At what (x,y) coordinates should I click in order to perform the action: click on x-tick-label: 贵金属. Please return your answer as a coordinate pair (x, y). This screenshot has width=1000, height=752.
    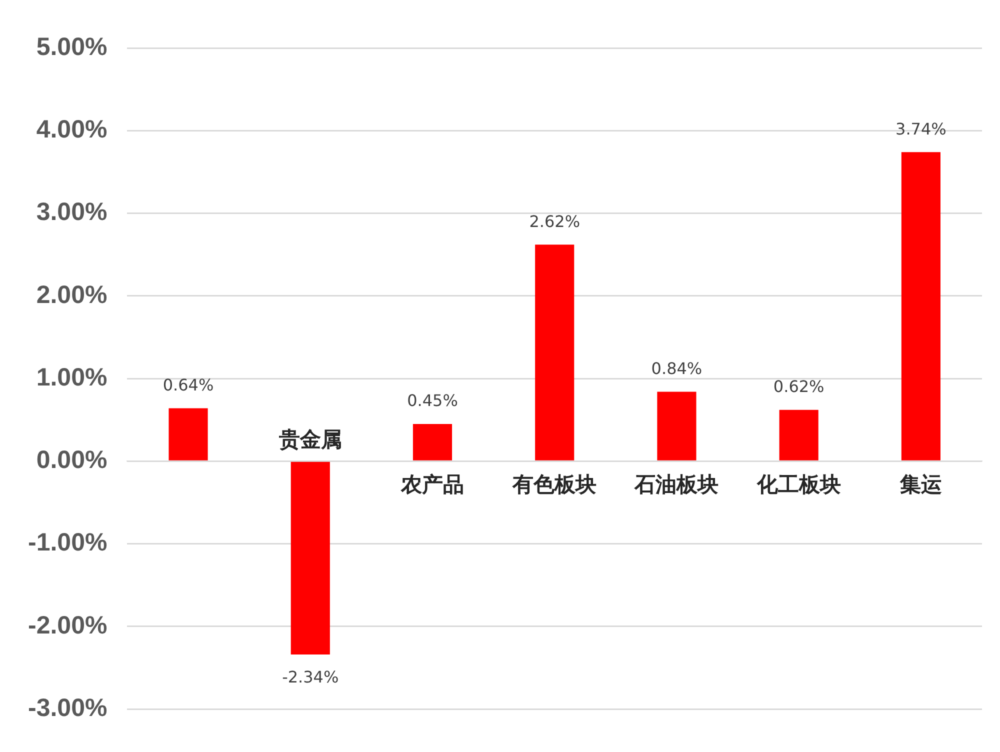
    Looking at the image, I should click on (310, 440).